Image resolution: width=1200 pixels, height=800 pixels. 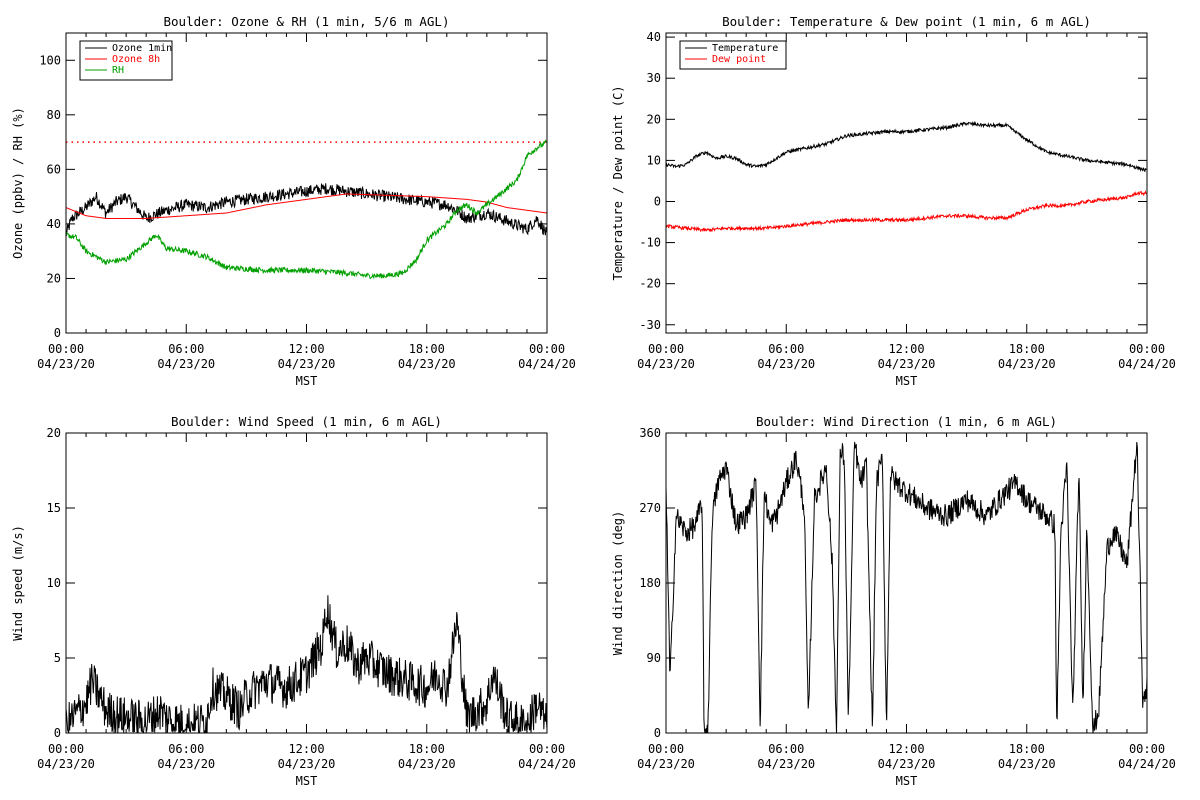 I want to click on chart-title: Boulder: Ozone & RH (1 min, 5/6 m AGL), so click(x=307, y=21).